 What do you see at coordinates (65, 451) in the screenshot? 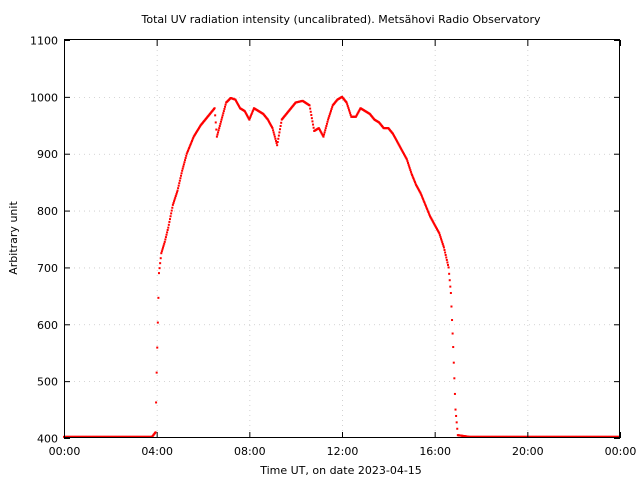
I see `x-tick-label: 00:00` at bounding box center [65, 451].